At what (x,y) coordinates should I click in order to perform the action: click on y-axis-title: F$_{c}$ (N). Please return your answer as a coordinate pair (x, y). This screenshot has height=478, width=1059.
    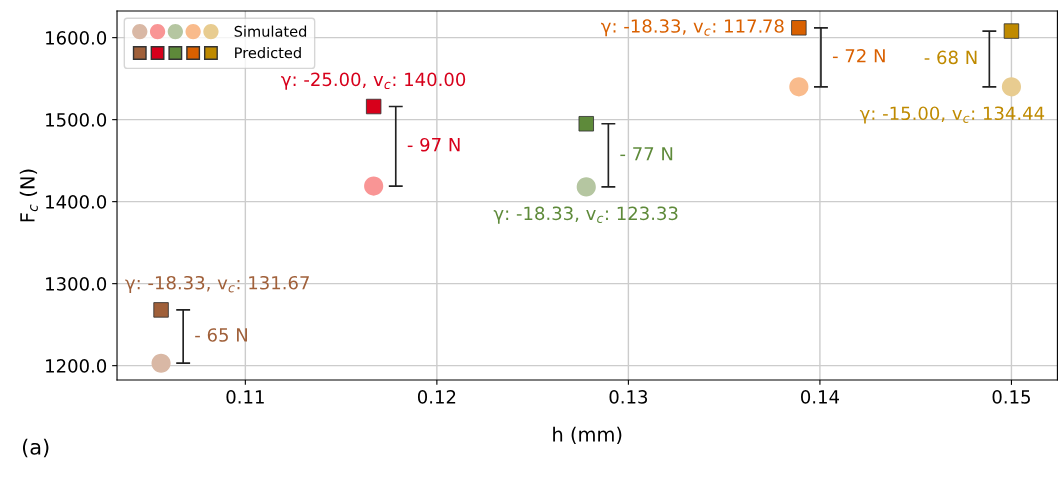
    Looking at the image, I should click on (28, 195).